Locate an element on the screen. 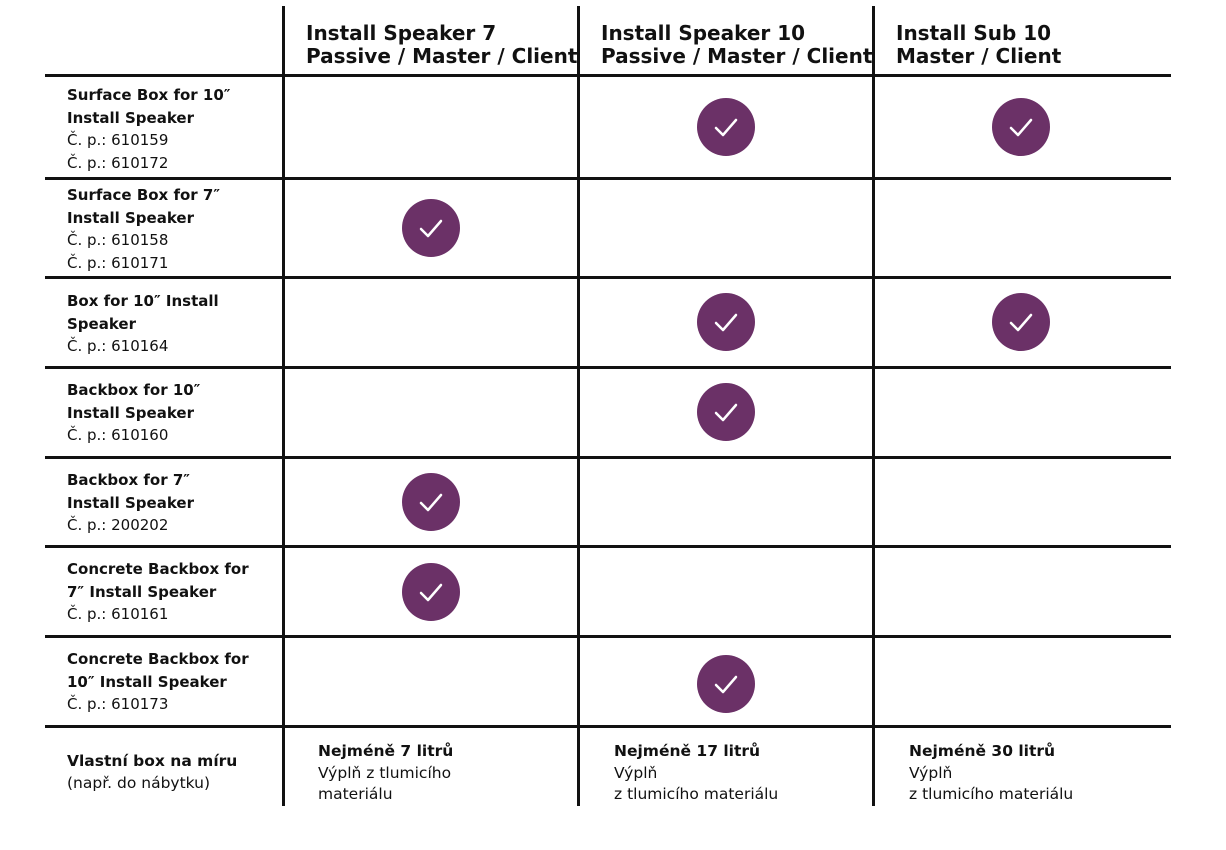 The height and width of the screenshot is (850, 1226). volume-note-line: Výplň z tlumicího is located at coordinates (385, 772).